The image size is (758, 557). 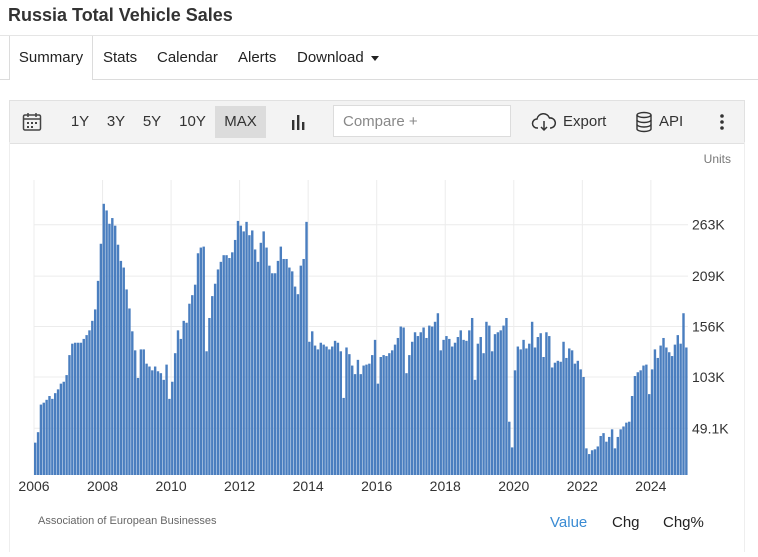 I want to click on calendar-icon, so click(x=32, y=122).